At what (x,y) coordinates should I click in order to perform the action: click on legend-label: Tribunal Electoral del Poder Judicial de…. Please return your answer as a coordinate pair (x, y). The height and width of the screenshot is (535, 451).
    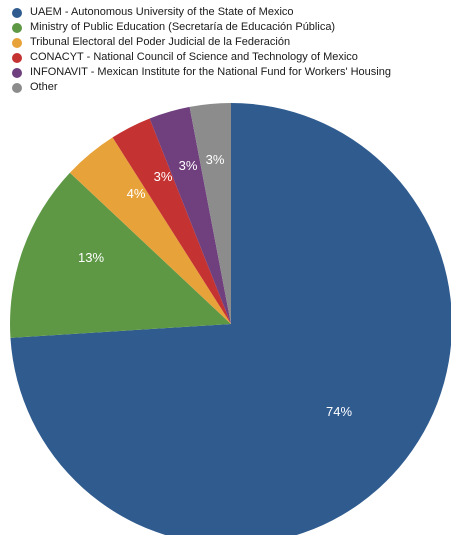
    Looking at the image, I should click on (160, 42).